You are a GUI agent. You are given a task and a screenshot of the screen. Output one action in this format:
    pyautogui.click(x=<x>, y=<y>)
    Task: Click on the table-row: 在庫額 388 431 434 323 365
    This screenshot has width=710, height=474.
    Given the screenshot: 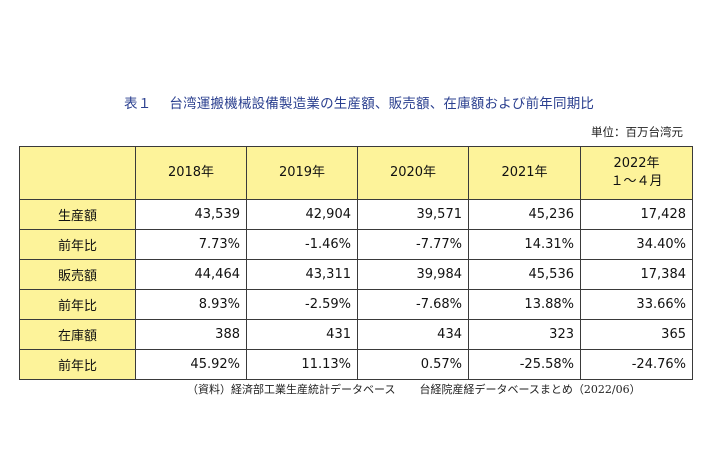 What is the action you would take?
    pyautogui.click(x=356, y=334)
    